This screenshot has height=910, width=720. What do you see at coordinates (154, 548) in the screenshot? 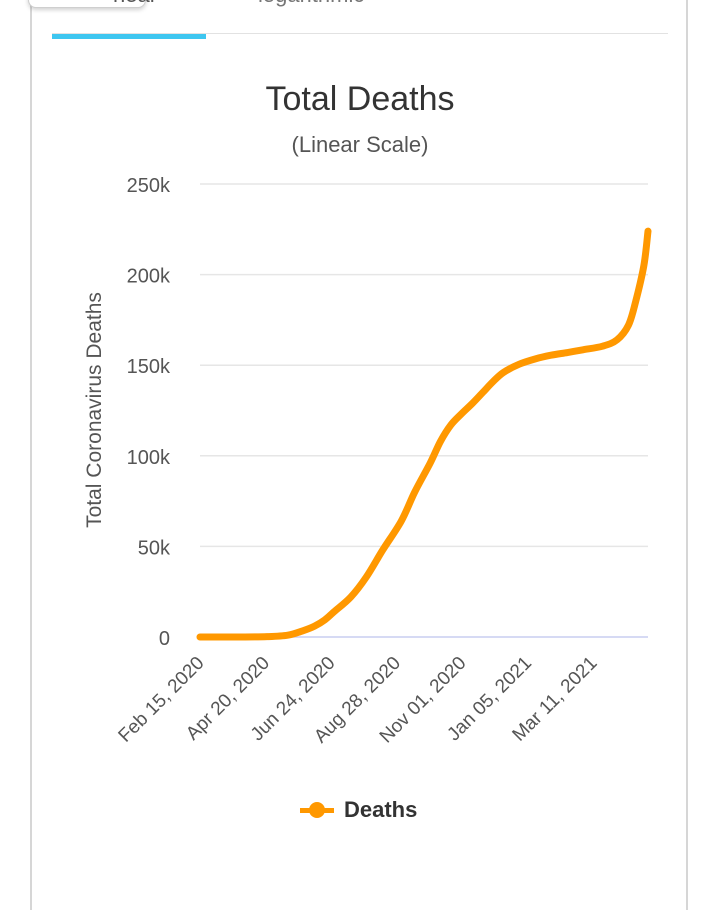
I see `y-tick-label: 50k` at bounding box center [154, 548].